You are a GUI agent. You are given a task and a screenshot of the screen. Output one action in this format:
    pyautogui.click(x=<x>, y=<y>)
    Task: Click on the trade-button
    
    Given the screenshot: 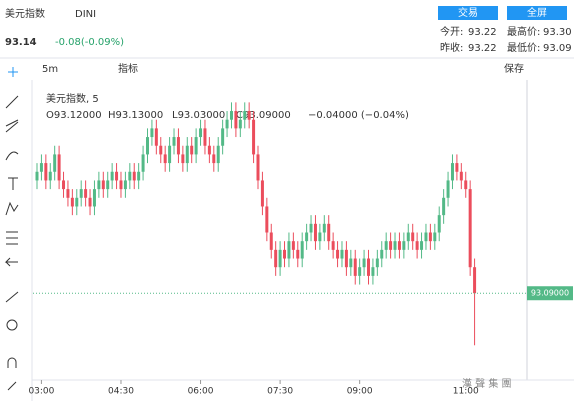 What is the action you would take?
    pyautogui.click(x=468, y=13)
    